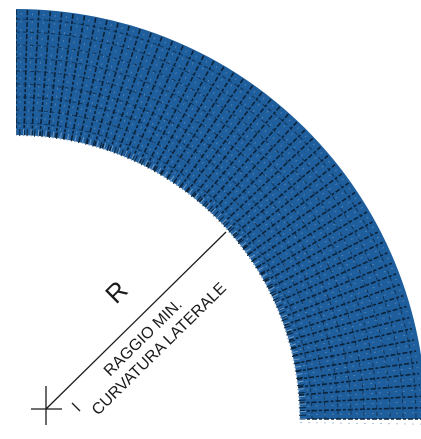  Describe the element at coordinates (56, 405) in the screenshot. I see `crosshair-icon` at that location.